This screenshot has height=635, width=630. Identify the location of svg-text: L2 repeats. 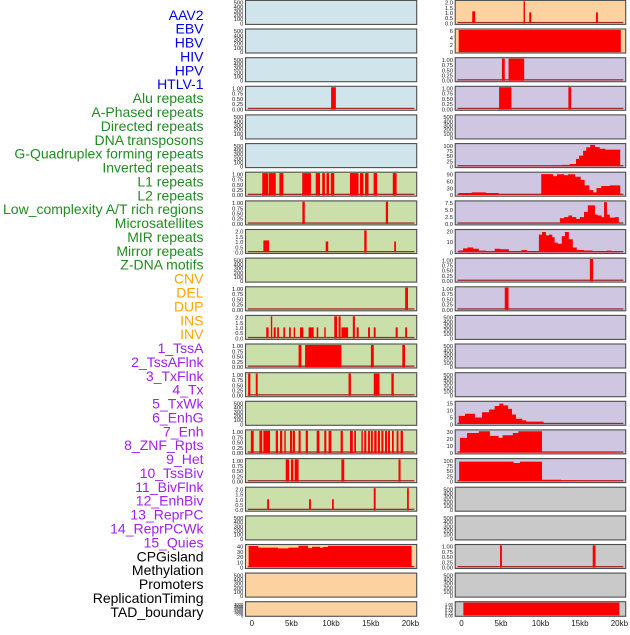
(170, 195).